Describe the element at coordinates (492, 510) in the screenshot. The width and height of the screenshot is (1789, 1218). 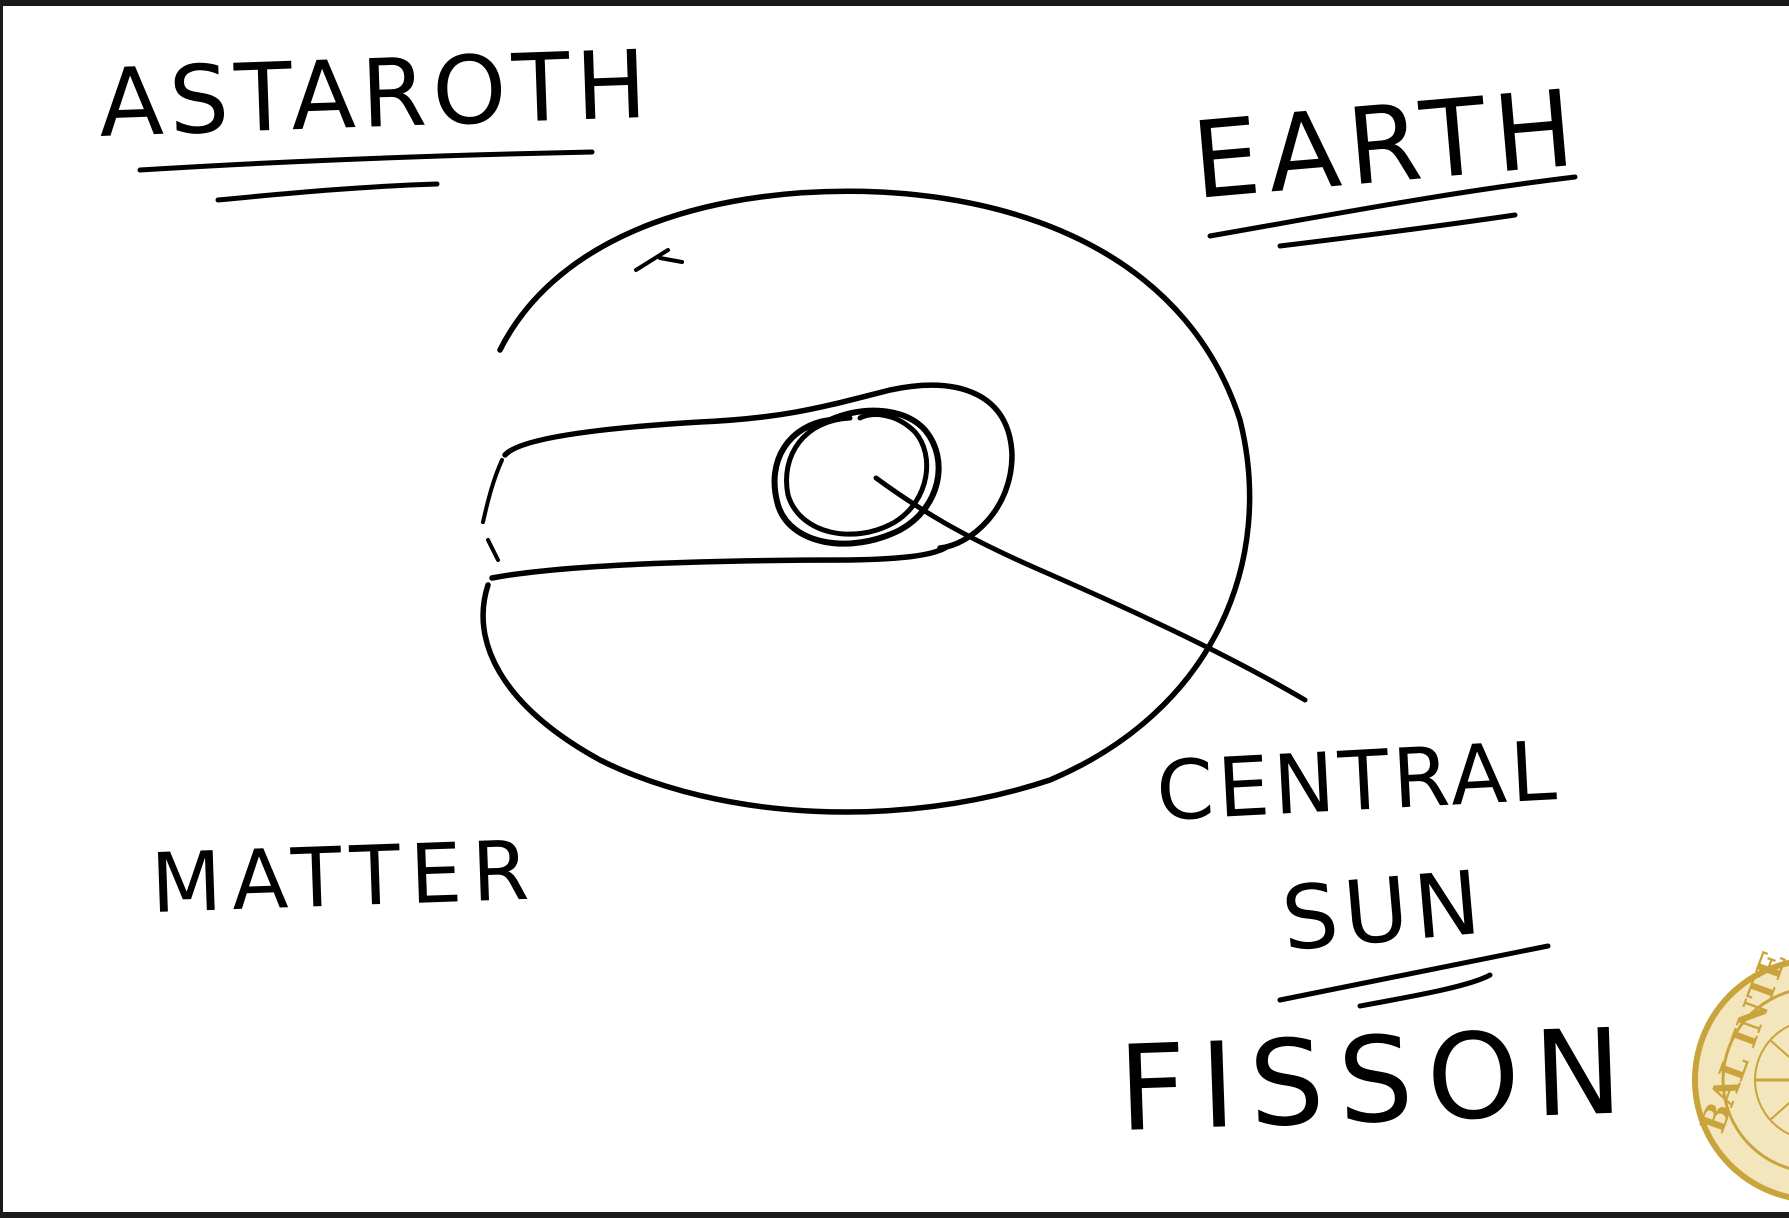
I see `tunnel-entry-marks` at that location.